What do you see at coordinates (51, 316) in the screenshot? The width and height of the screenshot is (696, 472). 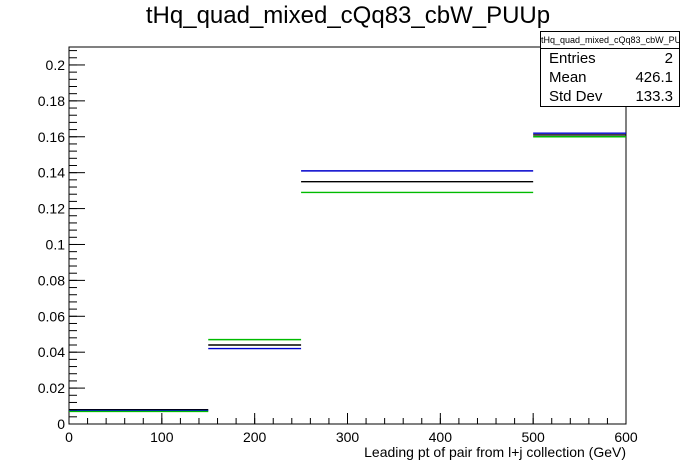 I see `y-tick-label: 0.06` at bounding box center [51, 316].